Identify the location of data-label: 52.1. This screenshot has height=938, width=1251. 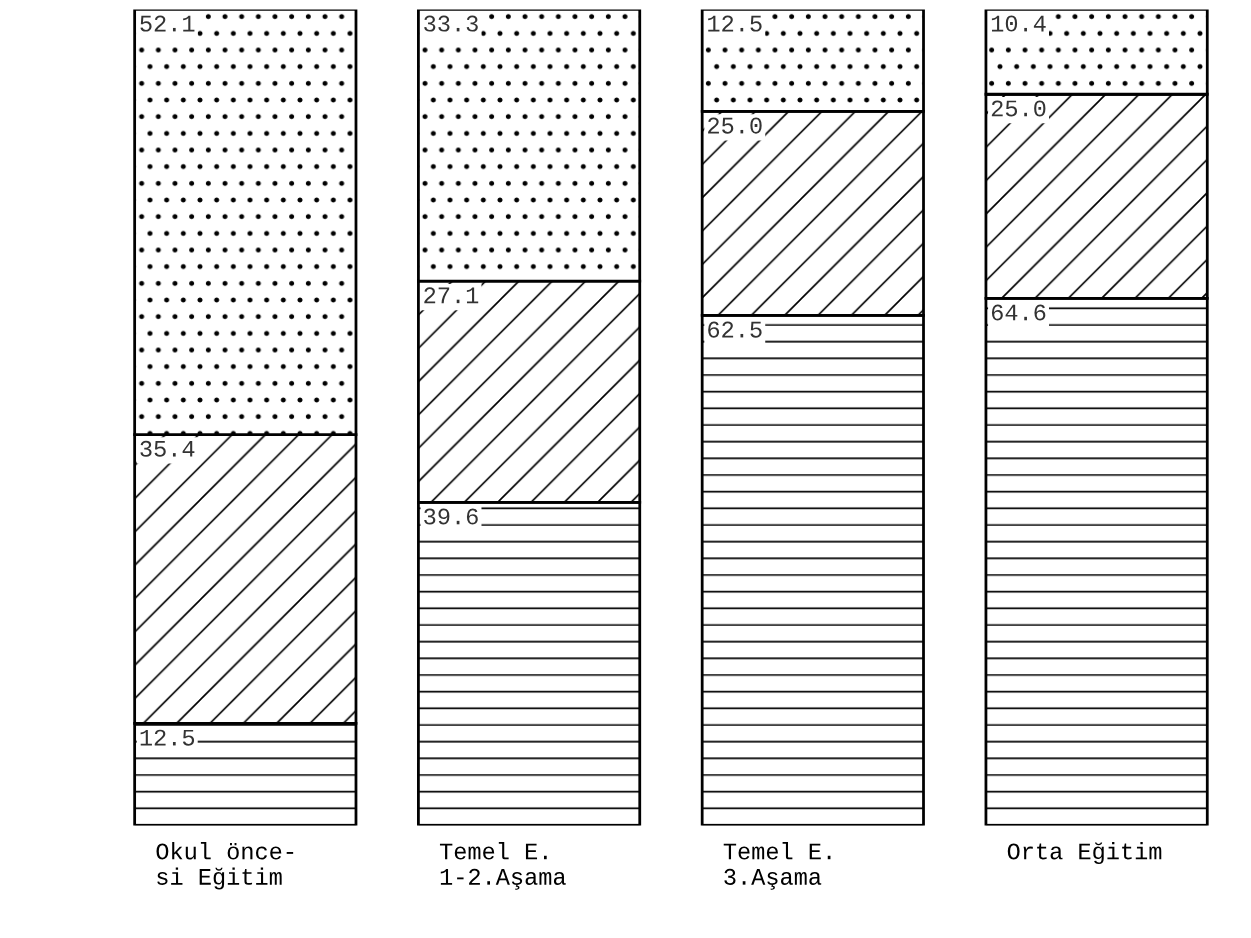
(167, 23).